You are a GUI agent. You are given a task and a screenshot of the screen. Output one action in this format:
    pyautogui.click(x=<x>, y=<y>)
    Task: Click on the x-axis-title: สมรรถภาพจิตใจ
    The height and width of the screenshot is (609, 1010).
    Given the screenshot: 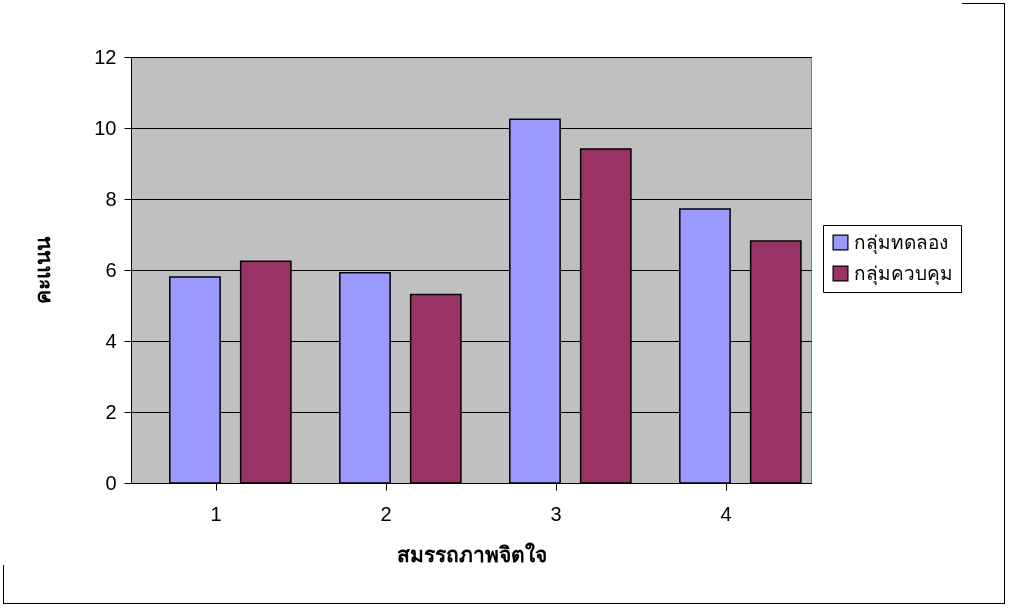 What is the action you would take?
    pyautogui.click(x=471, y=553)
    